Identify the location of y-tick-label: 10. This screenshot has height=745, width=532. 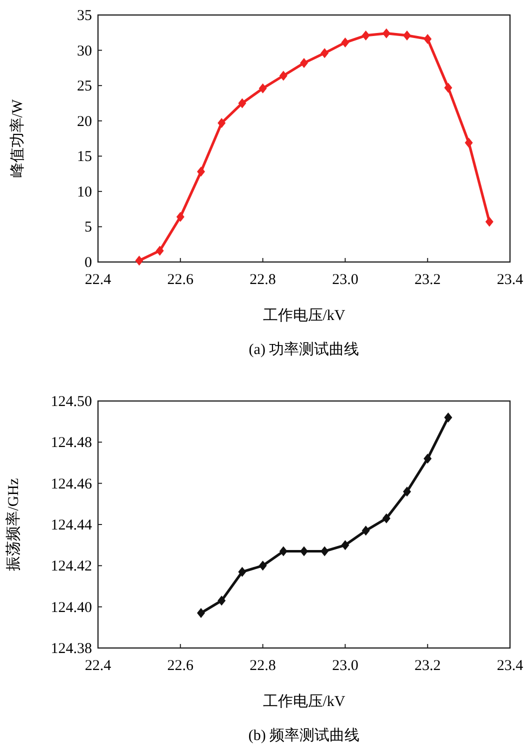
(84, 192).